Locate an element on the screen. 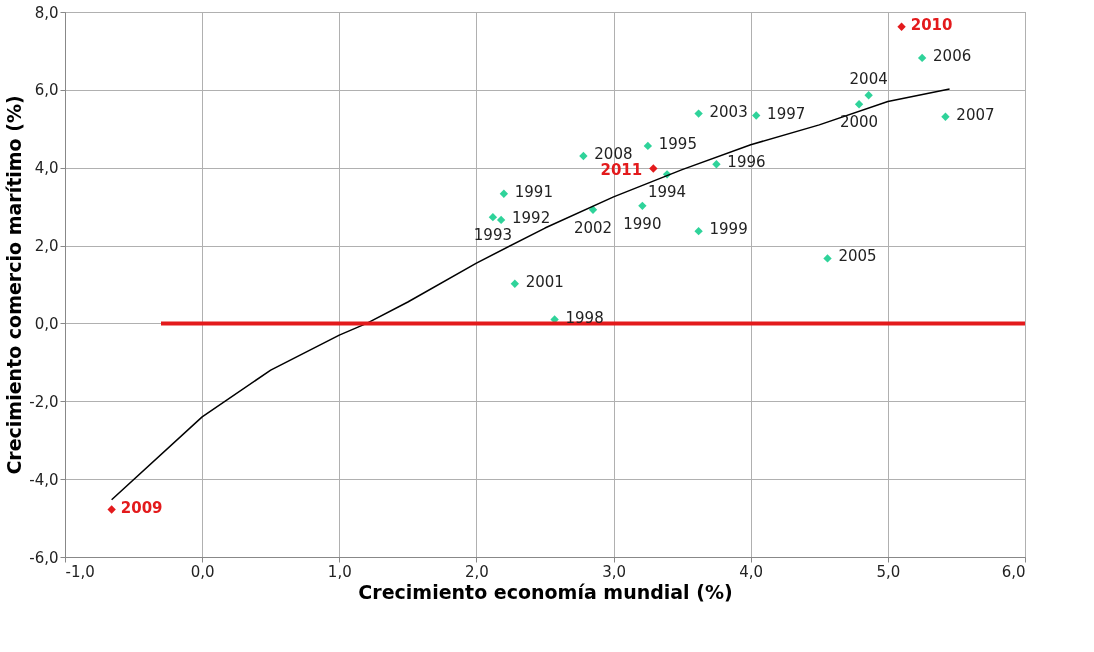  annotation: 2004 is located at coordinates (868, 79).